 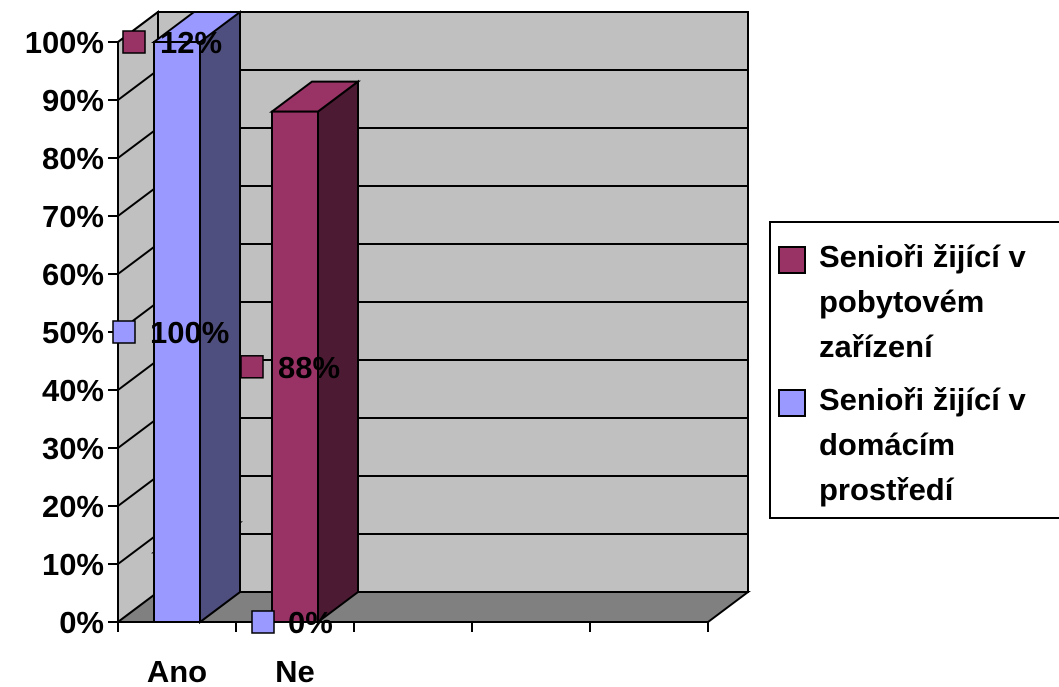 I want to click on legend-box, so click(x=914, y=370).